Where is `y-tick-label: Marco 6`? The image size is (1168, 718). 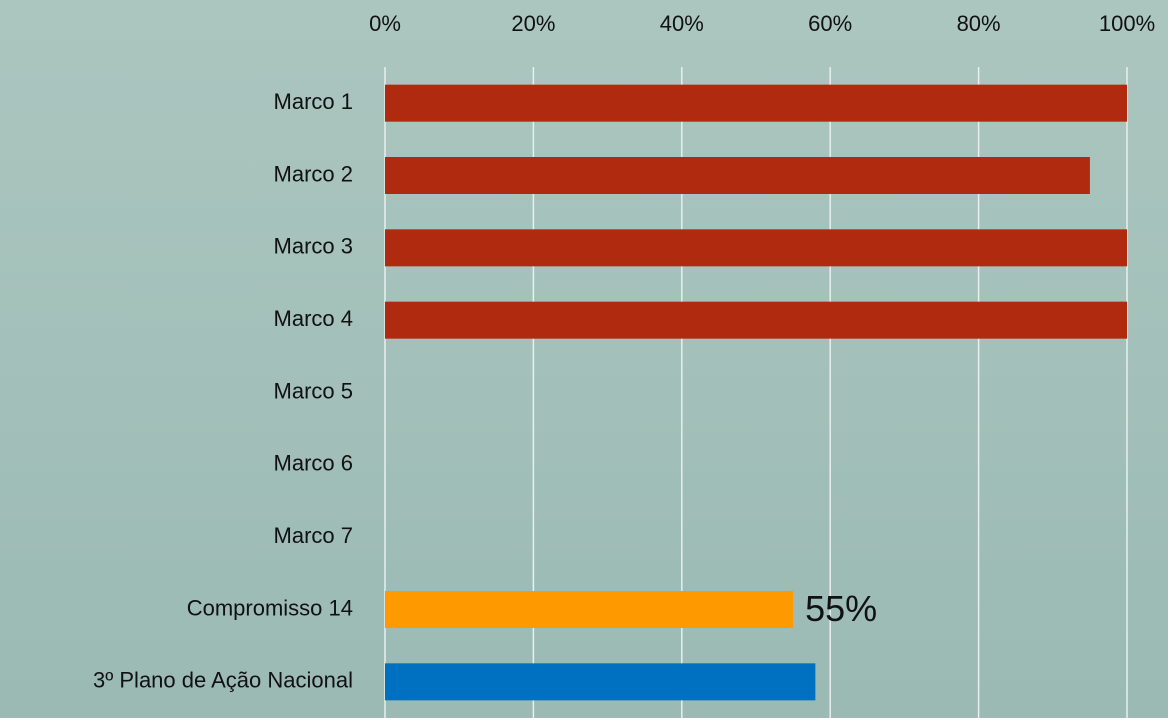 y-tick-label: Marco 6 is located at coordinates (313, 463).